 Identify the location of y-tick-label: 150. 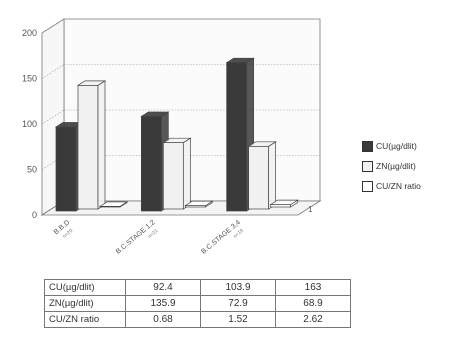
(29, 79).